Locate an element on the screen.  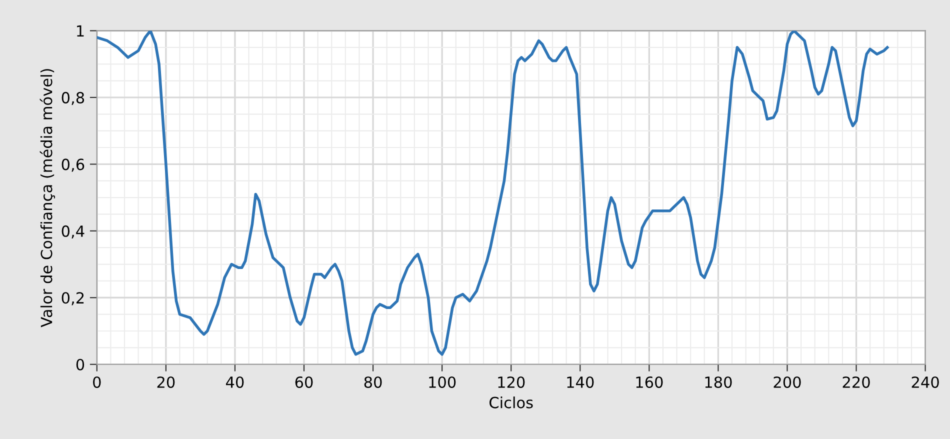
x-tick-label: 20 is located at coordinates (166, 382).